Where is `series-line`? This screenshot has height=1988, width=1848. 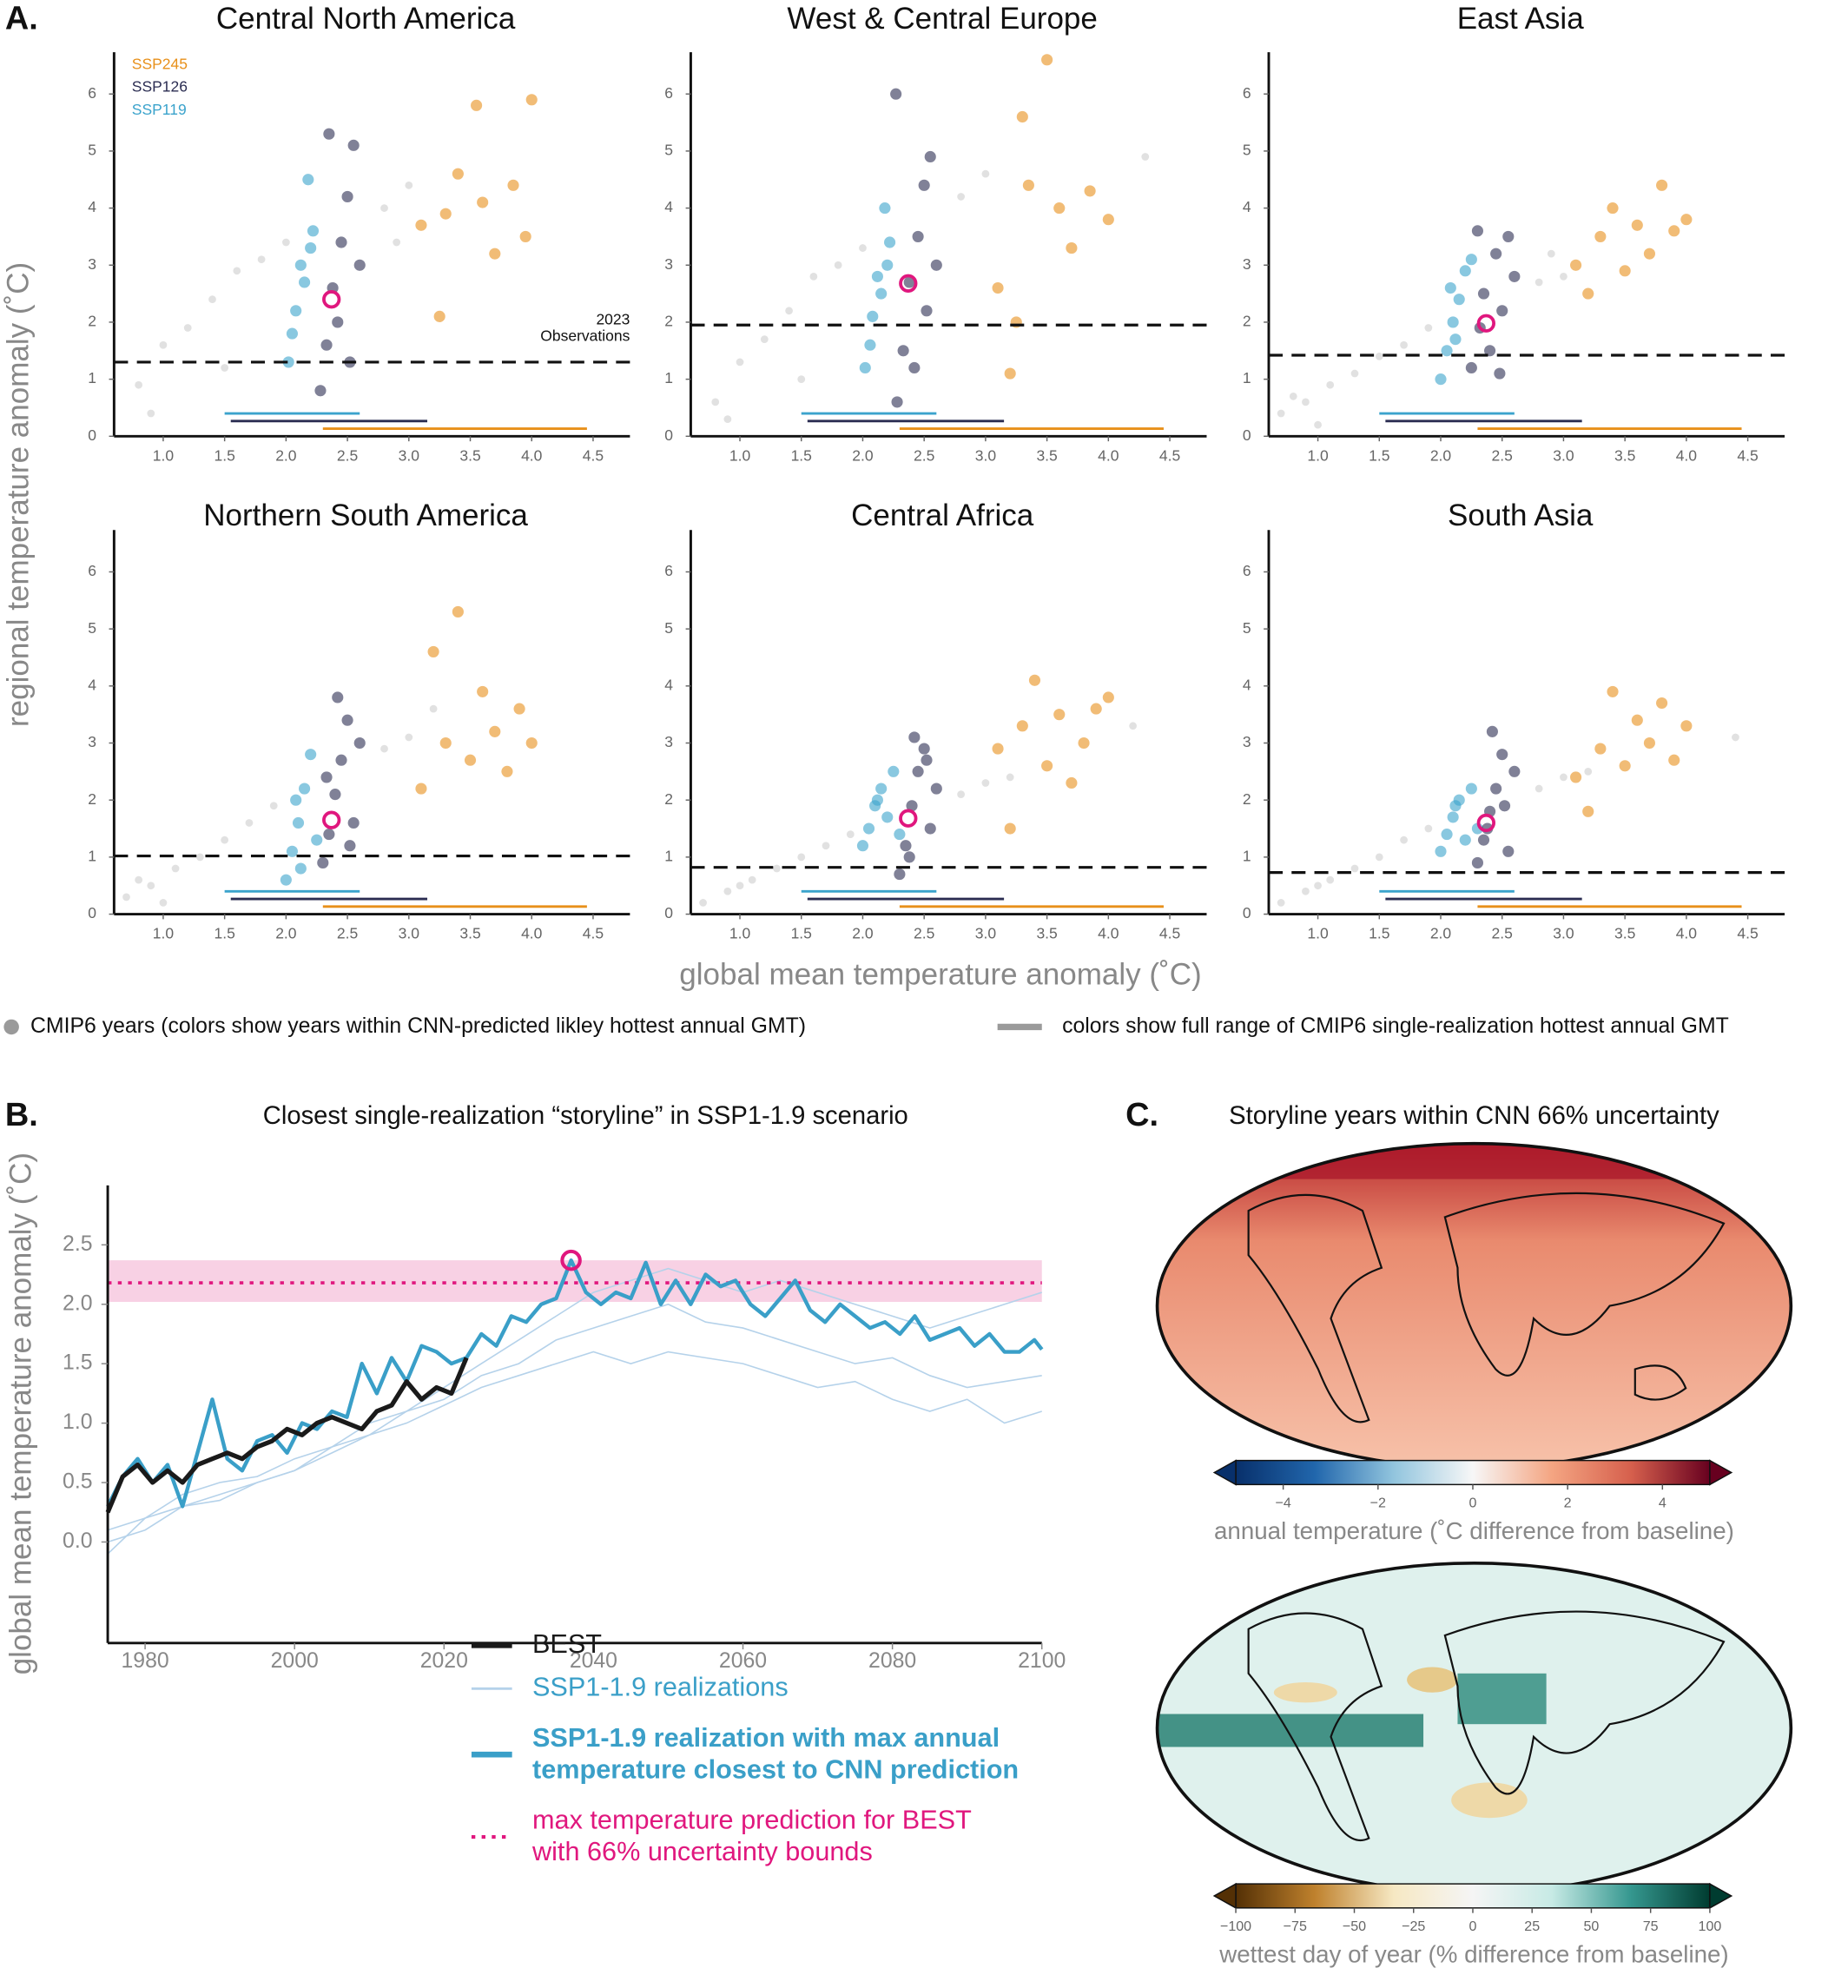 series-line is located at coordinates (287, 1435).